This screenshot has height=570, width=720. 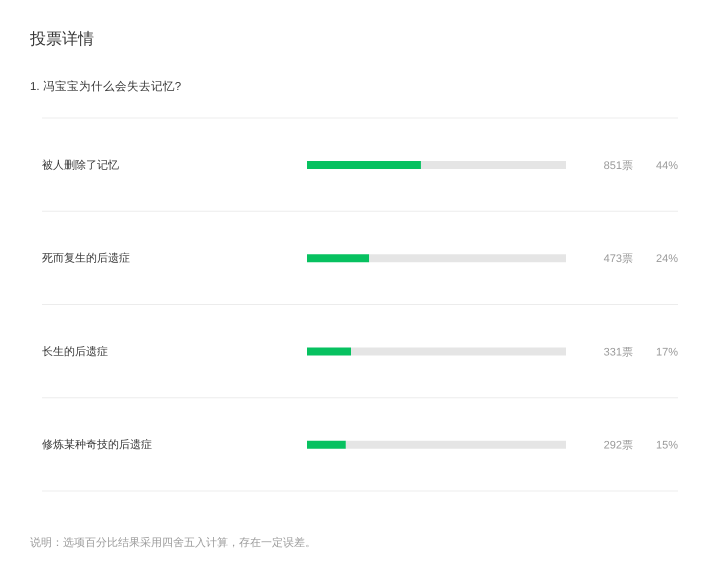 I want to click on data-label: 24%, so click(x=667, y=259).